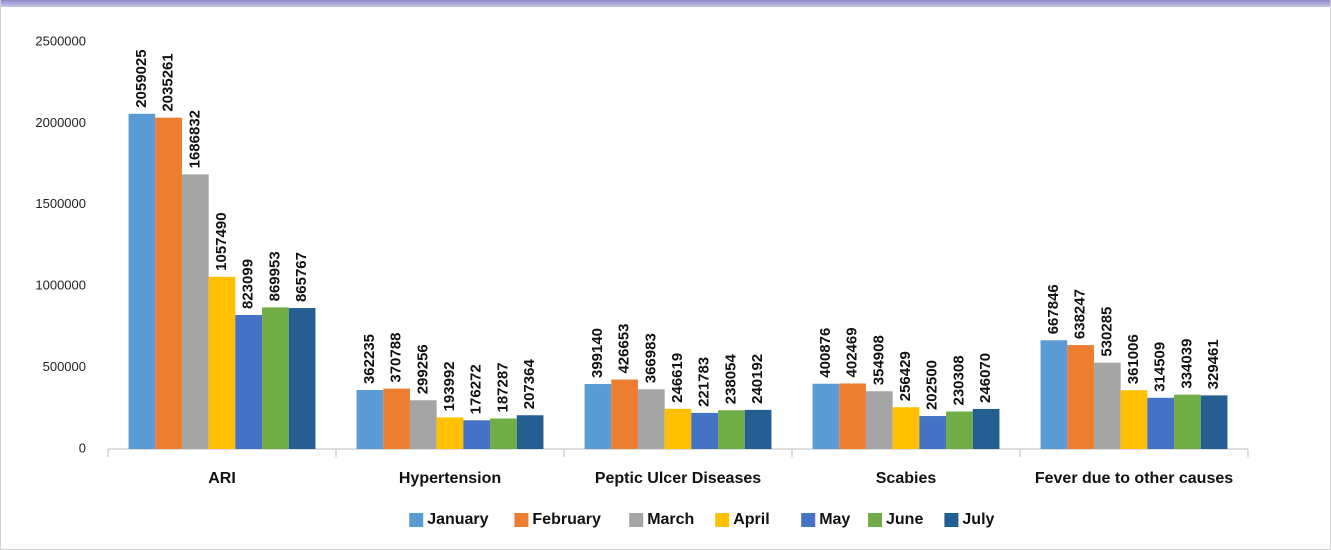  I want to click on y-tick-label: 1500000, so click(60, 203).